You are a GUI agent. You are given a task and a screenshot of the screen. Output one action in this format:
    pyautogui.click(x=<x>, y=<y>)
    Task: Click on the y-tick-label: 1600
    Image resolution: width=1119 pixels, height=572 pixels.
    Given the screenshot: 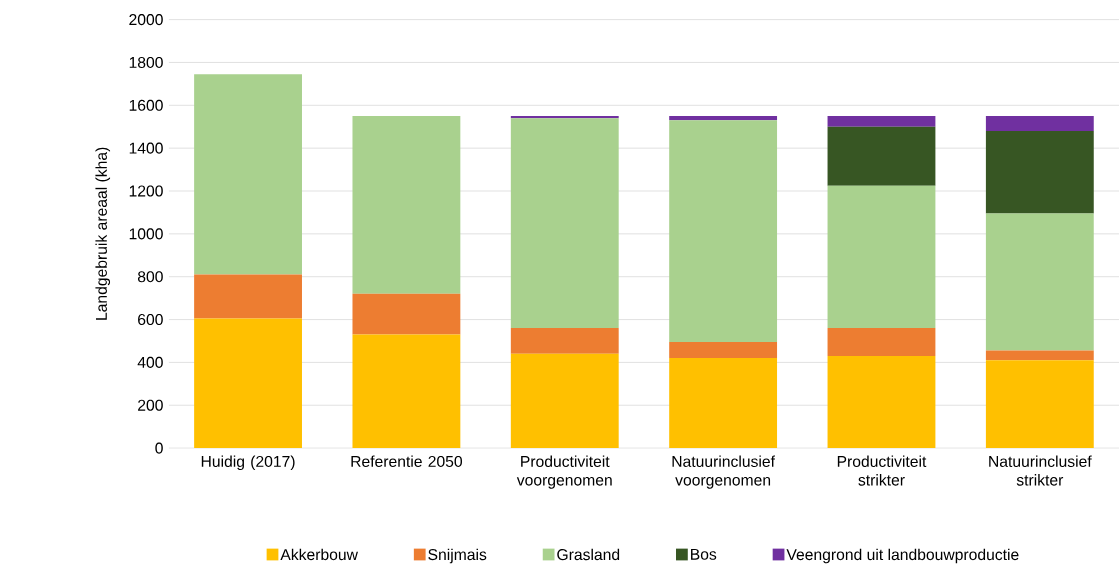 What is the action you would take?
    pyautogui.click(x=146, y=105)
    